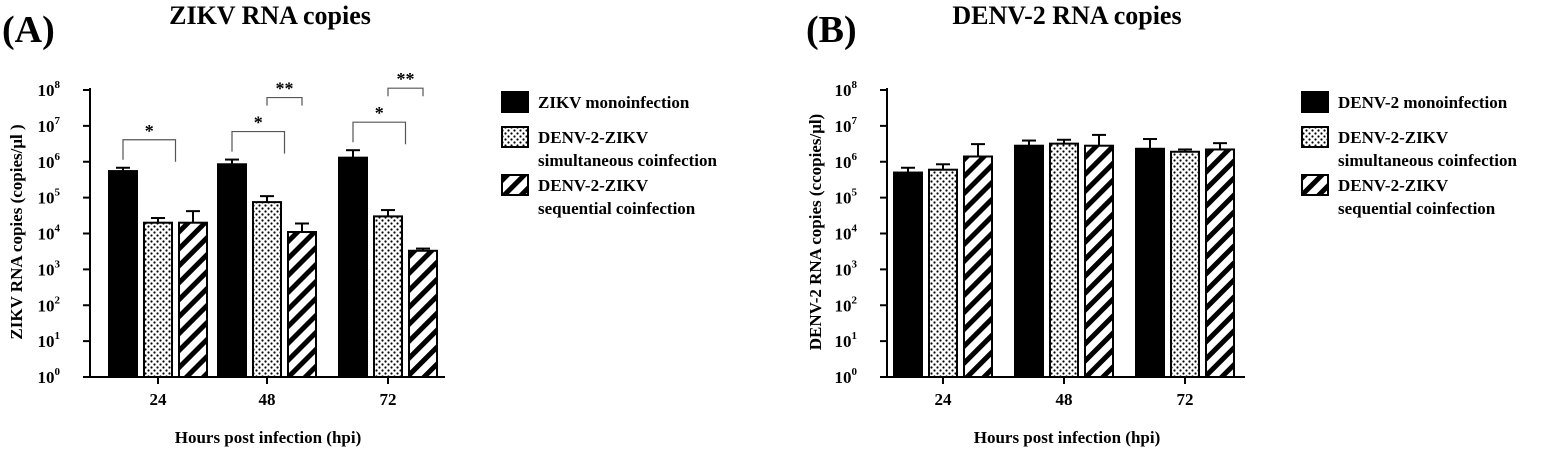 This screenshot has height=450, width=1548. I want to click on legend-label: ZIKV monoinfection, so click(614, 102).